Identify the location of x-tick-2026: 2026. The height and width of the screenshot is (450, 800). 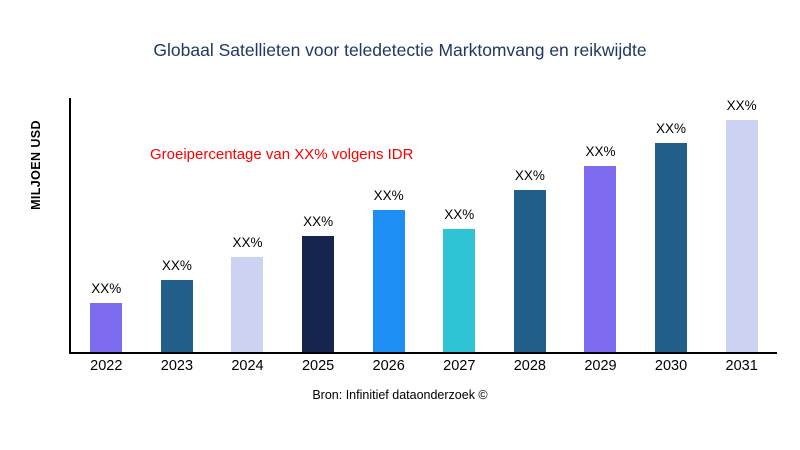
(388, 366).